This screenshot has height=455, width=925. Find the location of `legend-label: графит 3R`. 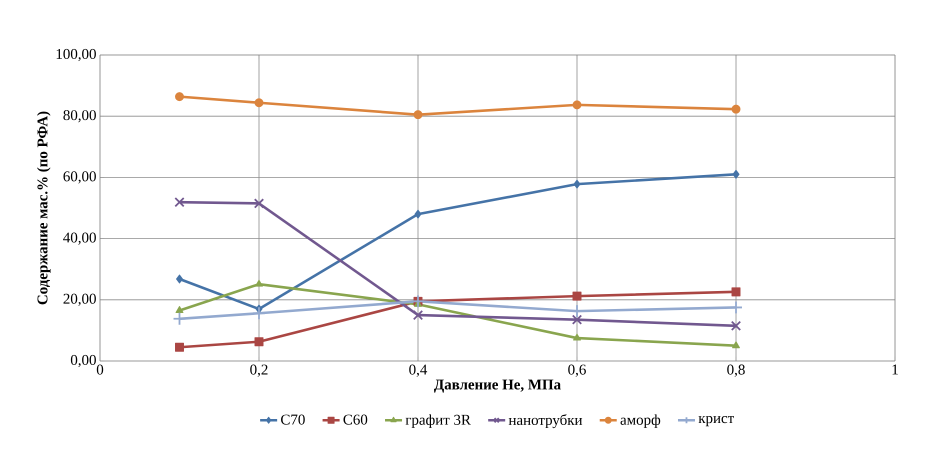

legend-label: графит 3R is located at coordinates (438, 421).